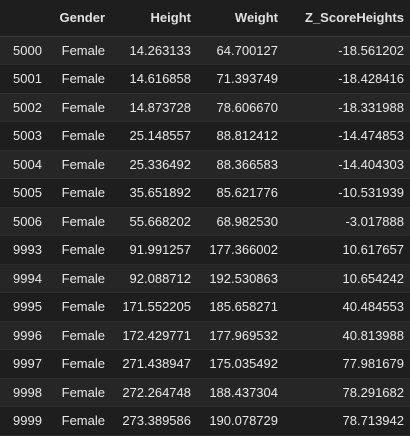  I want to click on z-score-header: Z_ScoreHeights, so click(347, 18).